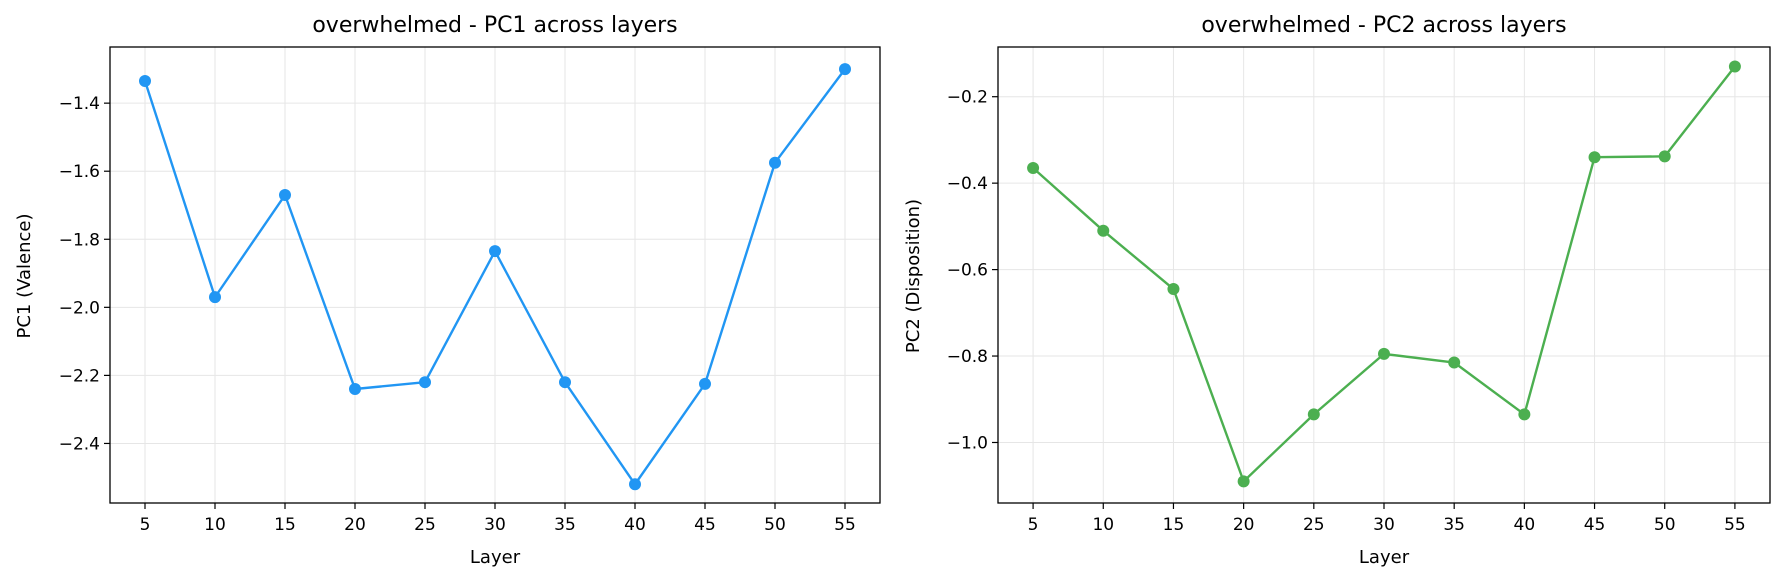 The width and height of the screenshot is (1784, 581). What do you see at coordinates (1174, 525) in the screenshot?
I see `pc2-x-tick-label: 15` at bounding box center [1174, 525].